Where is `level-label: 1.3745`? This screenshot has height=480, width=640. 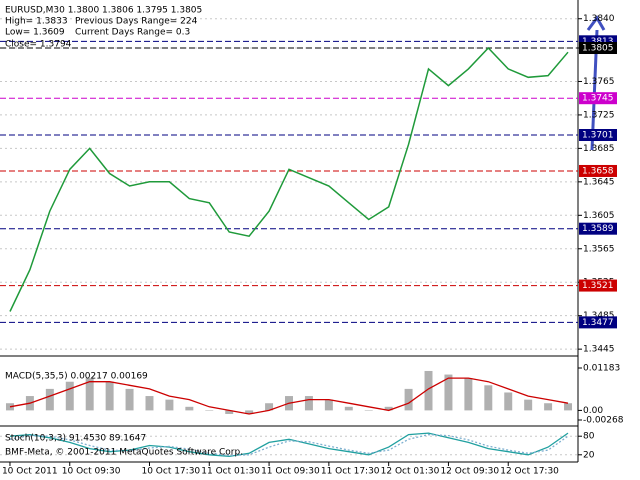 level-label: 1.3745 is located at coordinates (598, 99).